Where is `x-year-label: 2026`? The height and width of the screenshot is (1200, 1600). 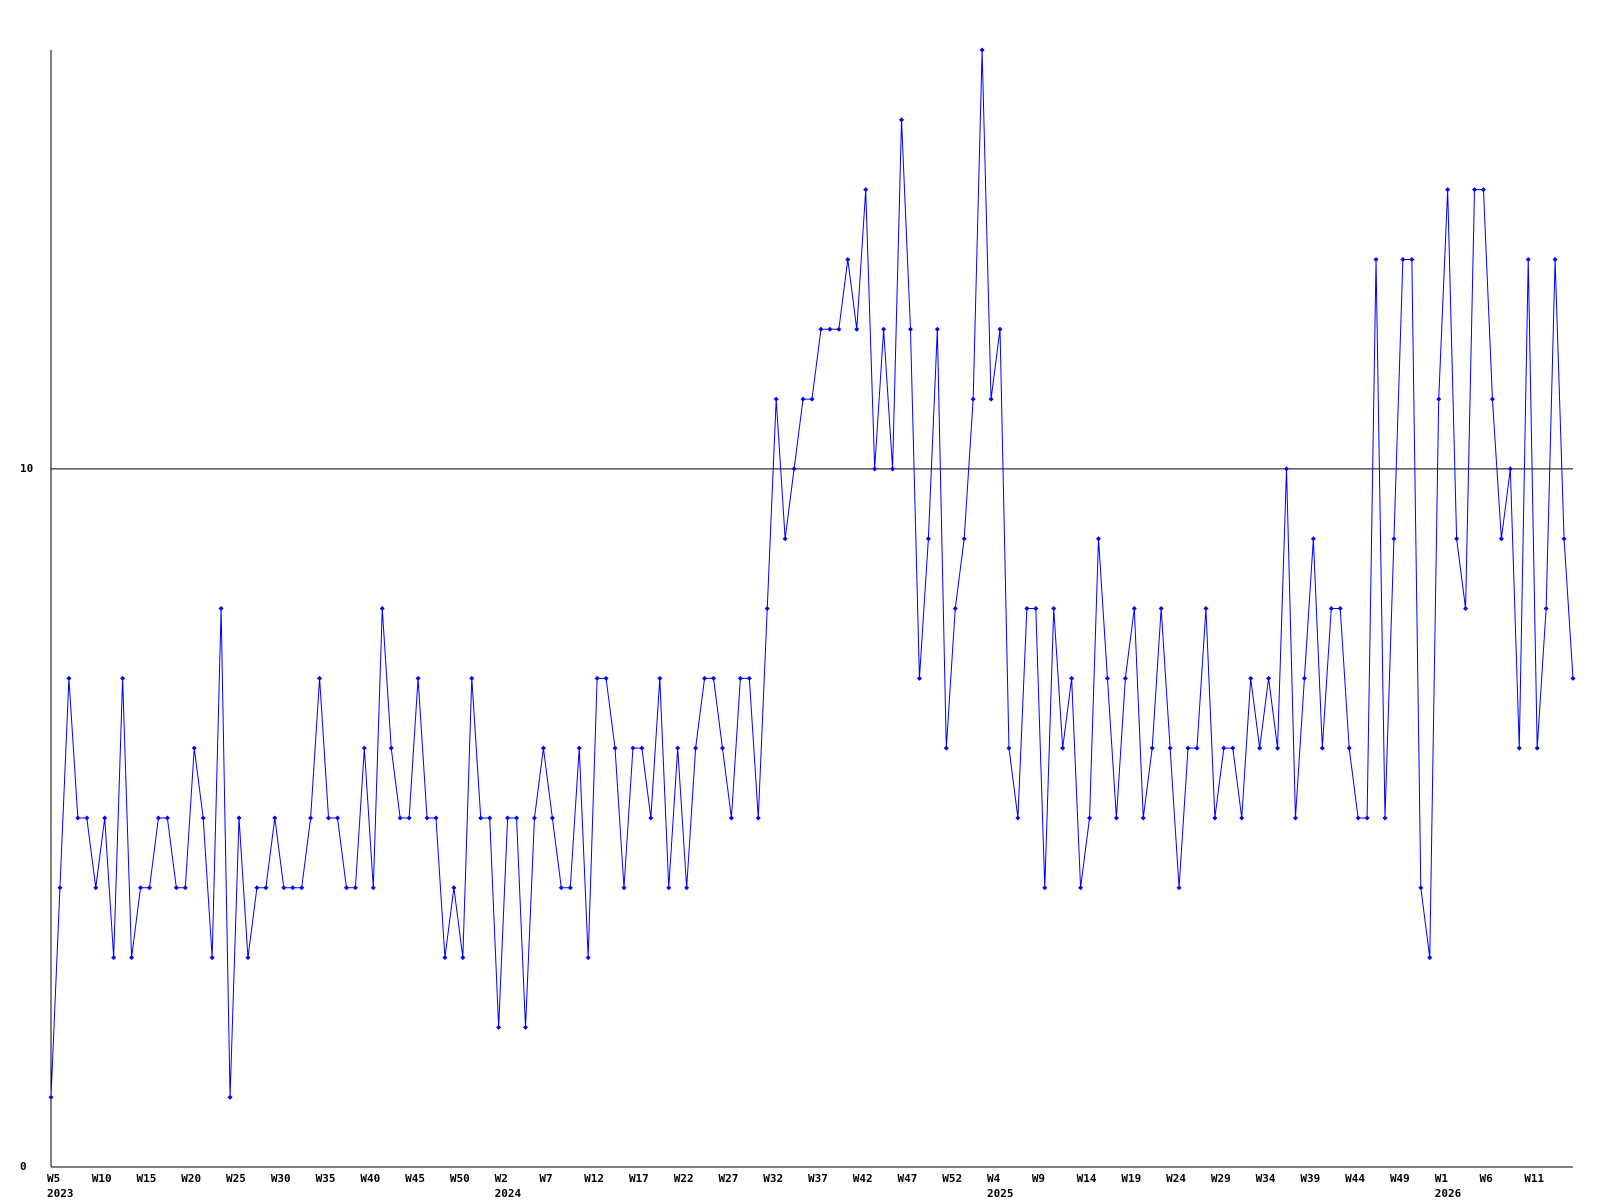
x-year-label: 2026 is located at coordinates (1448, 1193).